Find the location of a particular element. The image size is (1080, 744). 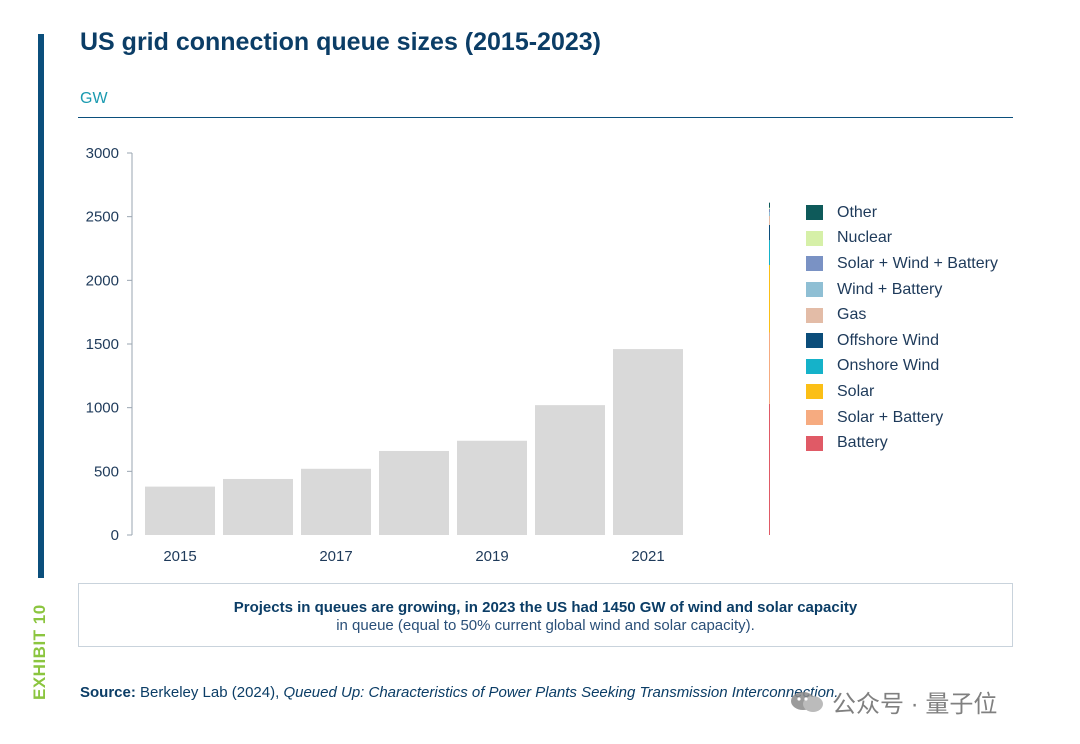

legend-label: Solar is located at coordinates (856, 391).